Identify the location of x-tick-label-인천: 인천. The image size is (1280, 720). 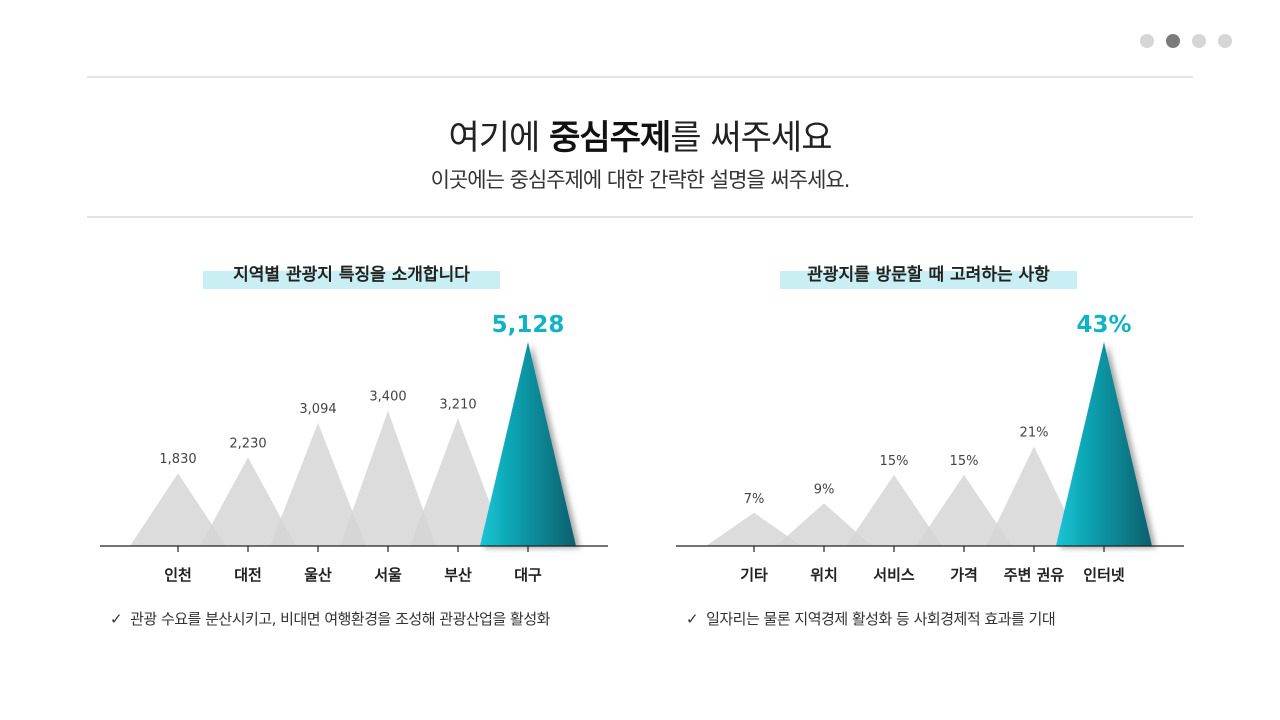
(178, 575).